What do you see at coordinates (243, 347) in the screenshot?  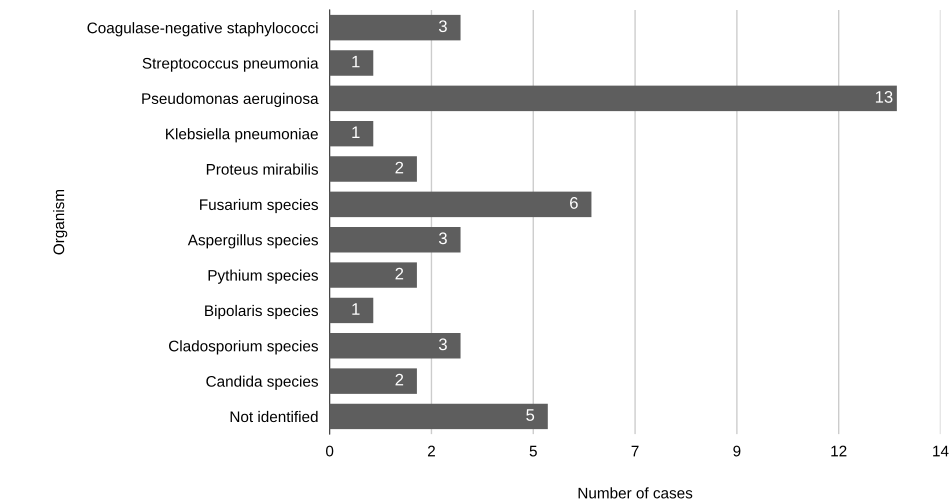 I see `y-tick-label: Cladosporium species` at bounding box center [243, 347].